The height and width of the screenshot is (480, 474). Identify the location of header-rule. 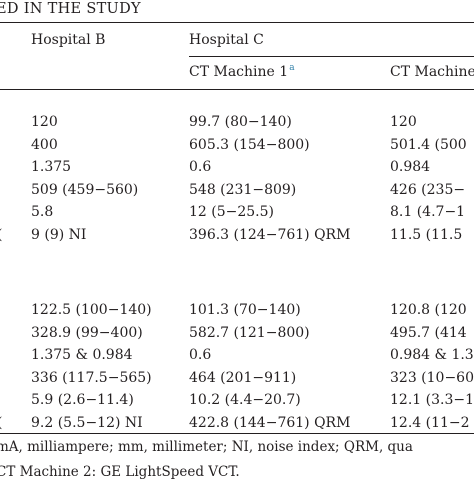
(237, 89).